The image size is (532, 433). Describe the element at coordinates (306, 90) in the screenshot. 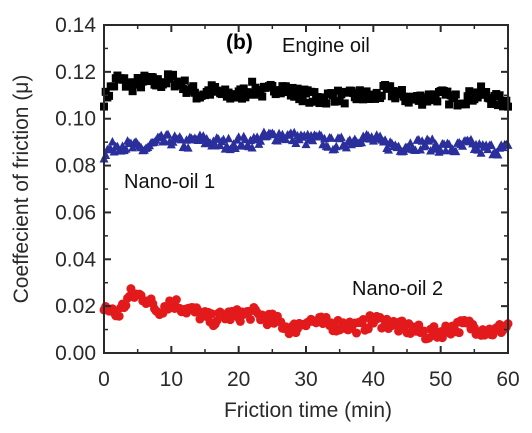

I see `series-engine-oil` at that location.